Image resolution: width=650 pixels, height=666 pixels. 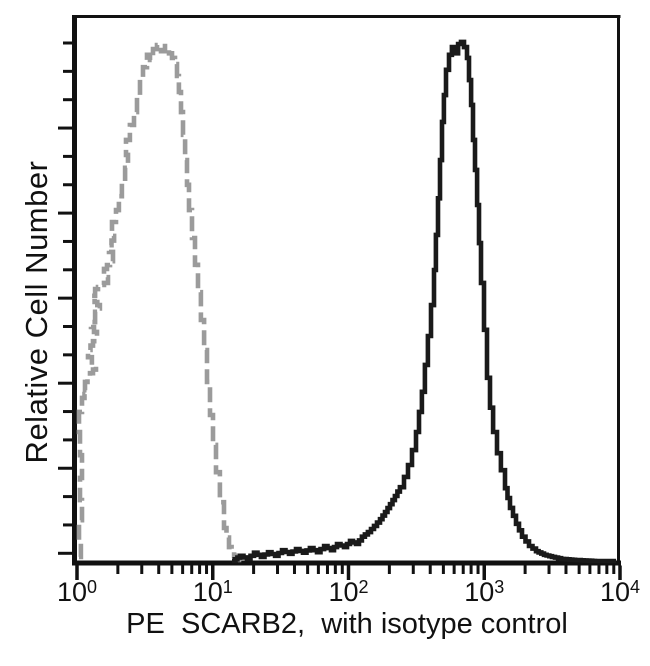 What do you see at coordinates (363, 587) in the screenshot?
I see `tick-exponent: 2` at bounding box center [363, 587].